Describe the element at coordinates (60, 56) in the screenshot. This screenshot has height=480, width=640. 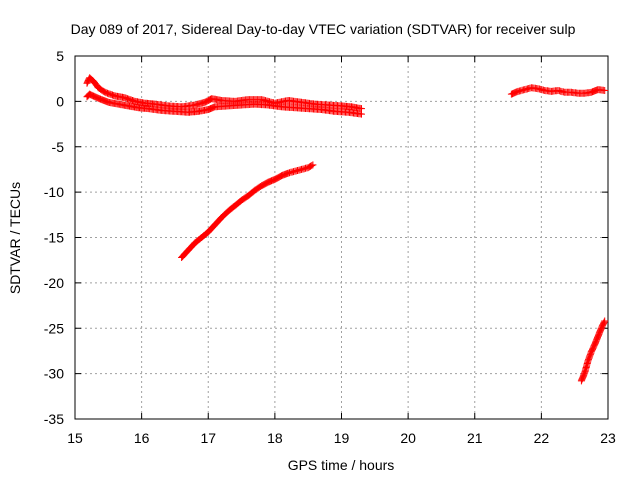
I see `y-tick-label: 5` at that location.